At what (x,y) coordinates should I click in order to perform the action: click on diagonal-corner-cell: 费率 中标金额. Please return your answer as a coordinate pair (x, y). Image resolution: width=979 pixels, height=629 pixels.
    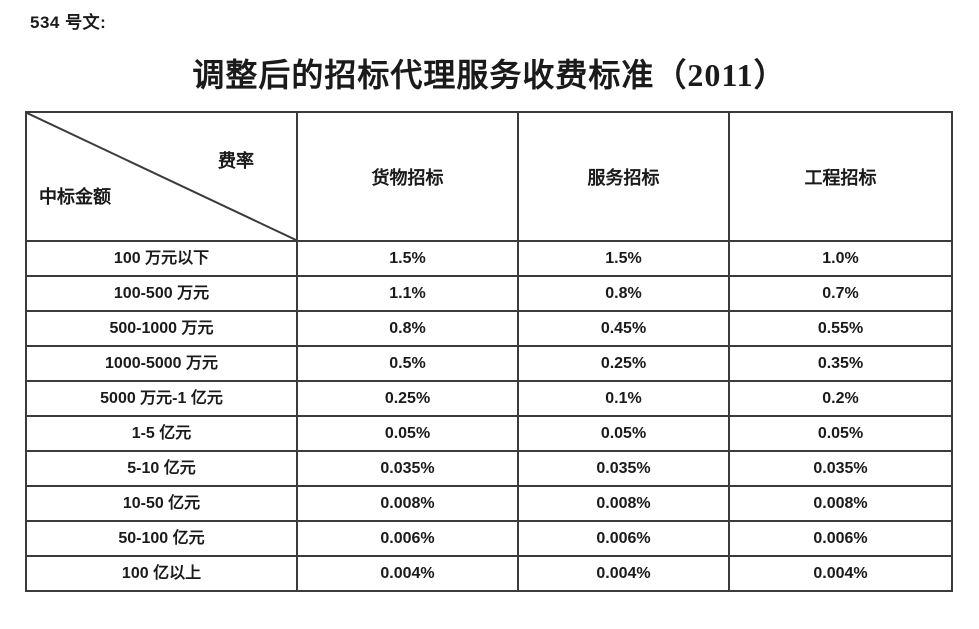
    Looking at the image, I should click on (161, 176).